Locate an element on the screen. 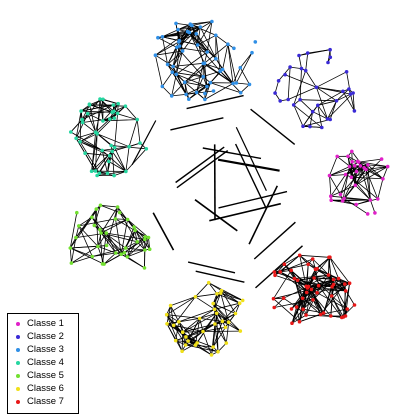  legend-dot-icon is located at coordinates (18, 401).